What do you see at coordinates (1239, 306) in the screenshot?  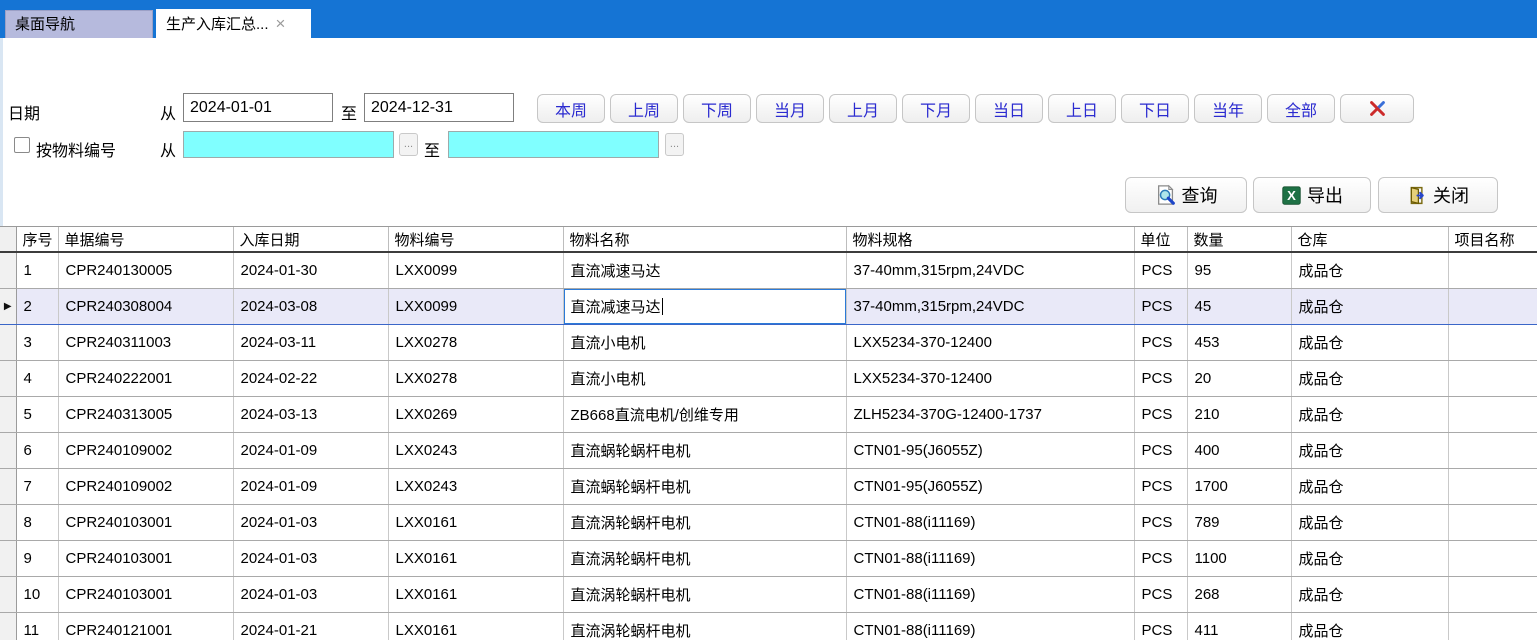 I see `table-cell: 45` at bounding box center [1239, 306].